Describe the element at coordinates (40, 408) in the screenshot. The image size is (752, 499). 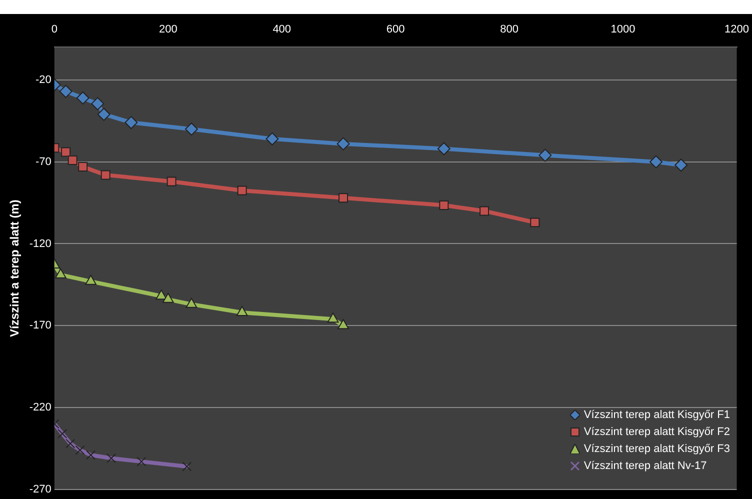
I see `y-tick-label: -220` at that location.